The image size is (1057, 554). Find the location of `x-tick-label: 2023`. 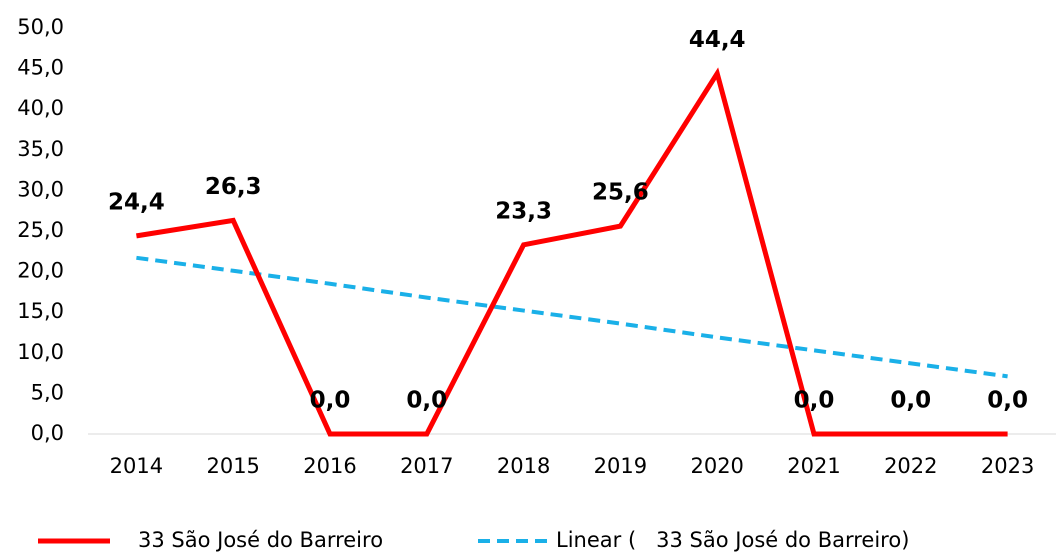

x-tick-label: 2023 is located at coordinates (1007, 466).